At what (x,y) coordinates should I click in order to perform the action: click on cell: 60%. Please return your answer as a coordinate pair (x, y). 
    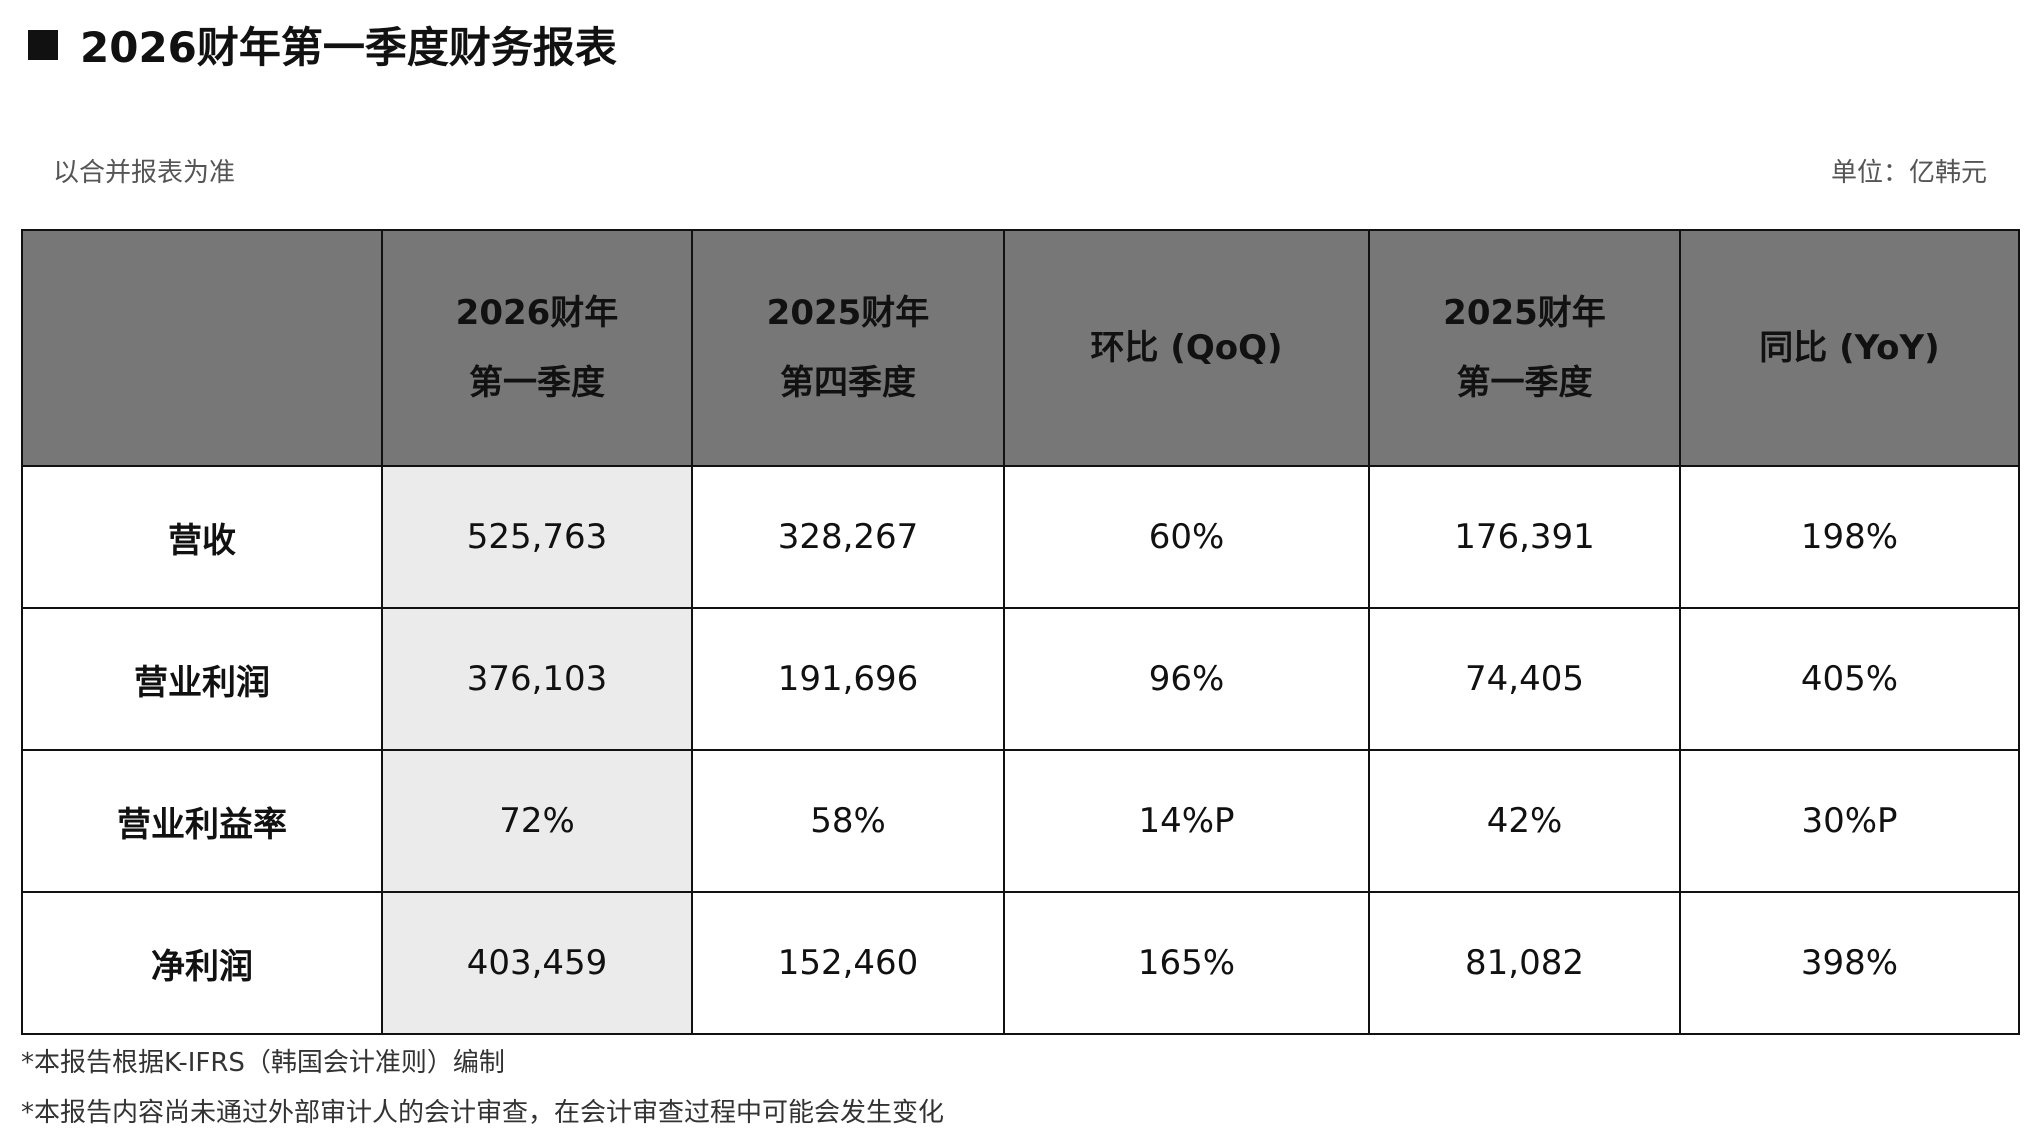
    Looking at the image, I should click on (1186, 537).